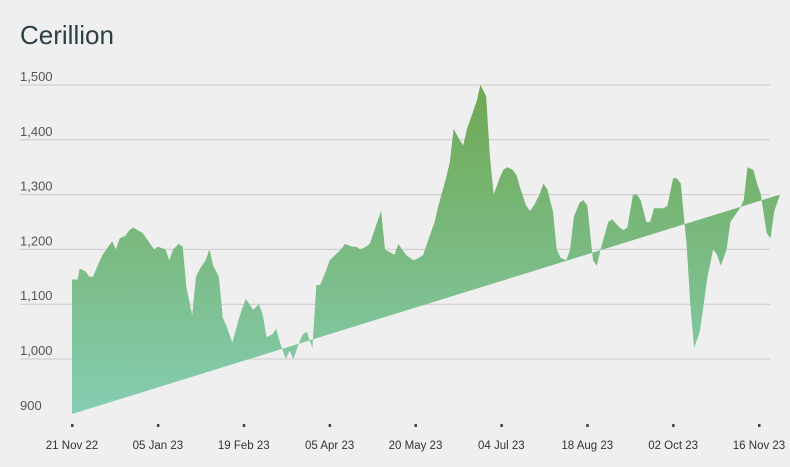  Describe the element at coordinates (67, 35) in the screenshot. I see `chart-title: Cerillion` at that location.